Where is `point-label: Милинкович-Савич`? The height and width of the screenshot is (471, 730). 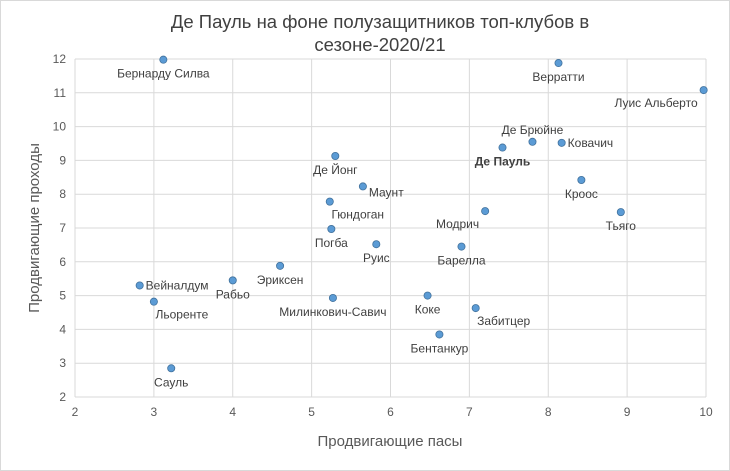 point-label: Милинкович-Савич is located at coordinates (332, 312).